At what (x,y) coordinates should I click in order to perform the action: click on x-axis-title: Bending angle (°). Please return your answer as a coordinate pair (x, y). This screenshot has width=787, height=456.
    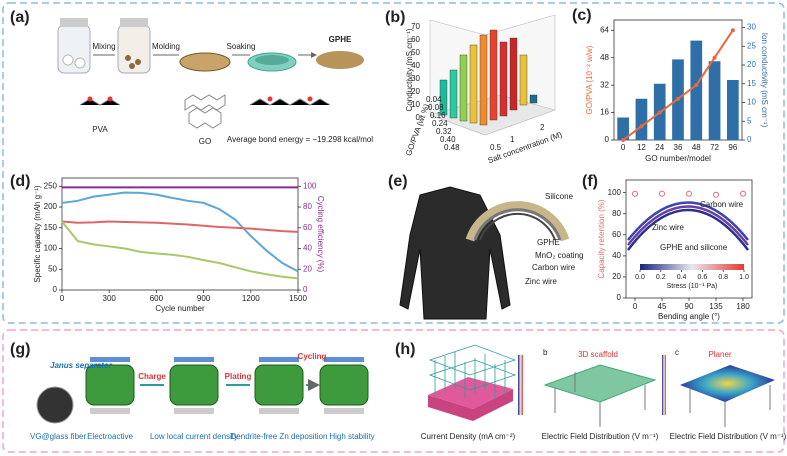
    Looking at the image, I should click on (689, 316).